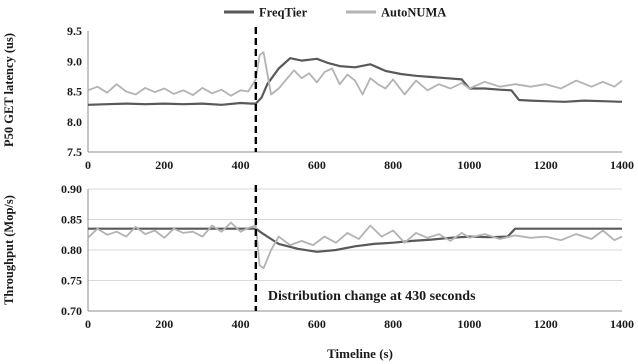  What do you see at coordinates (360, 353) in the screenshot?
I see `x-axis-label: Timeline (s)` at bounding box center [360, 353].